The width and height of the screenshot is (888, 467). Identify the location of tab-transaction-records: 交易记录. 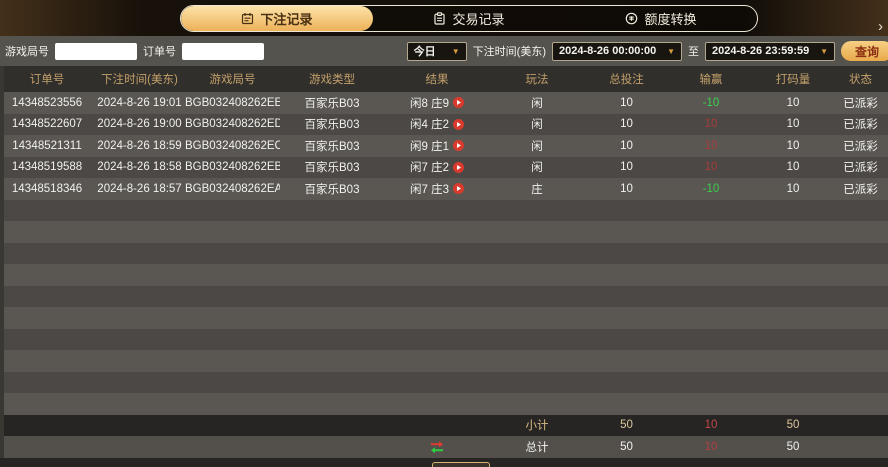
(469, 18).